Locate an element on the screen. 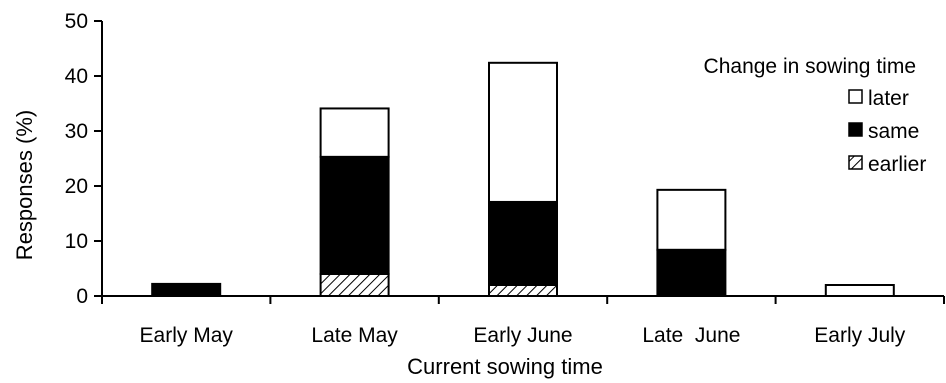 The width and height of the screenshot is (946, 383). y-tick-label: 50 is located at coordinates (76, 21).